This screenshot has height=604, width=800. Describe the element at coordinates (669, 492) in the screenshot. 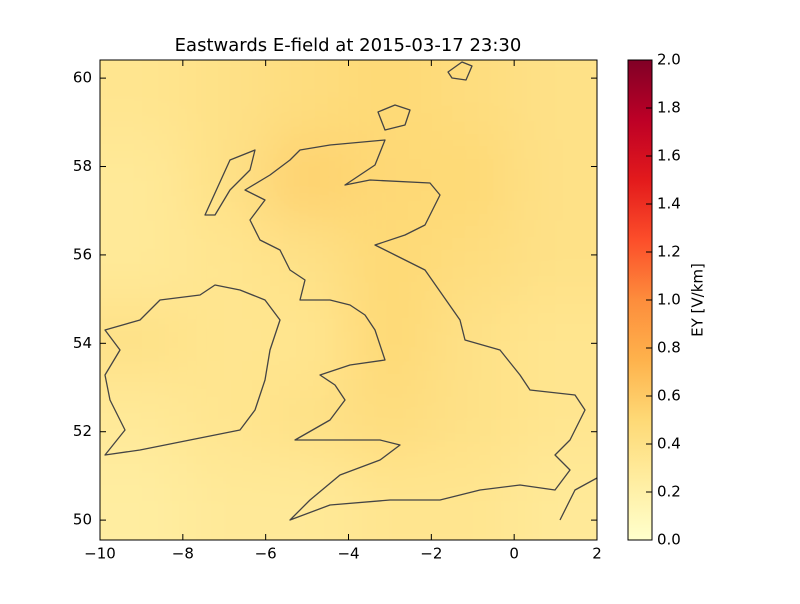

I see `colorbar-tick-label: 0.2` at that location.